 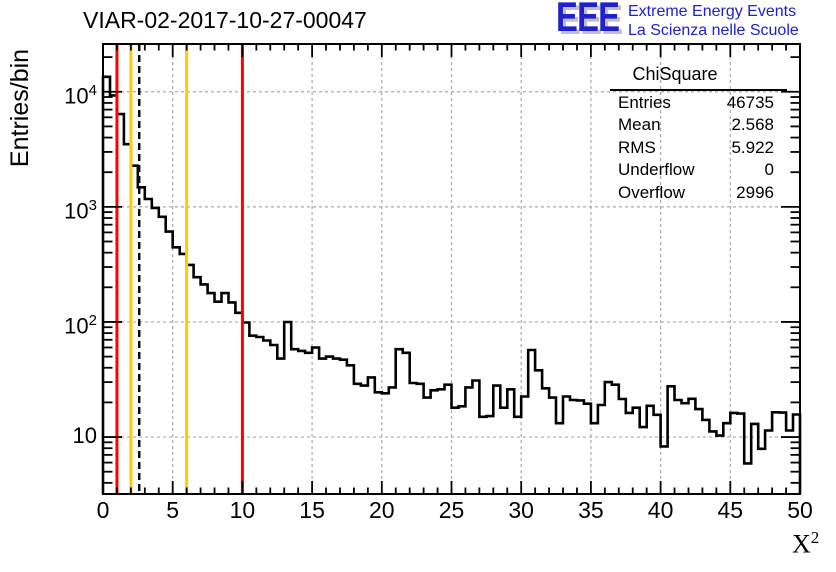 I want to click on stat-value: 0, so click(x=769, y=170).